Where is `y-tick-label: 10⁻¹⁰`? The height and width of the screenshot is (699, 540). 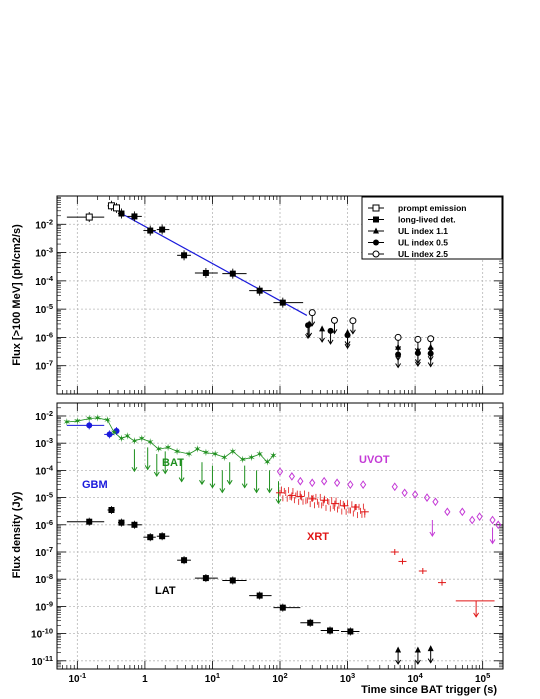
y-tick-label: 10⁻¹⁰ is located at coordinates (42, 634).